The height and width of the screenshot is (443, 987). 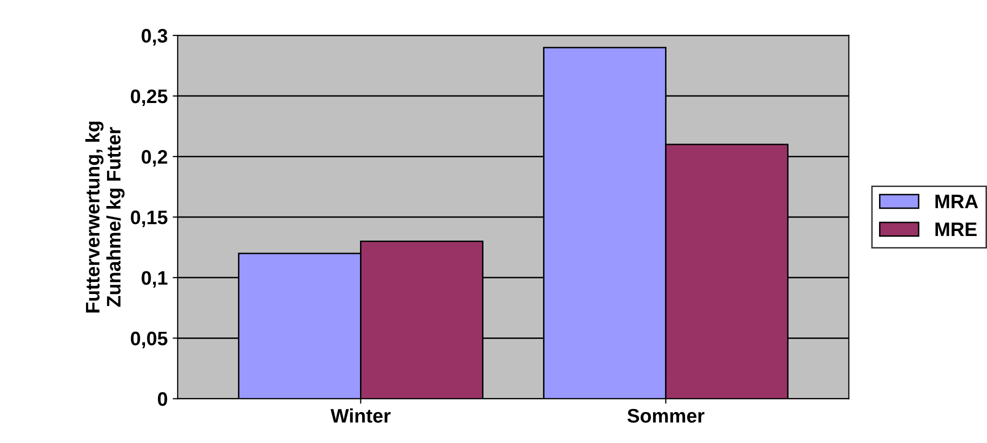 I want to click on y-tick-label: 0,3, so click(x=155, y=37).